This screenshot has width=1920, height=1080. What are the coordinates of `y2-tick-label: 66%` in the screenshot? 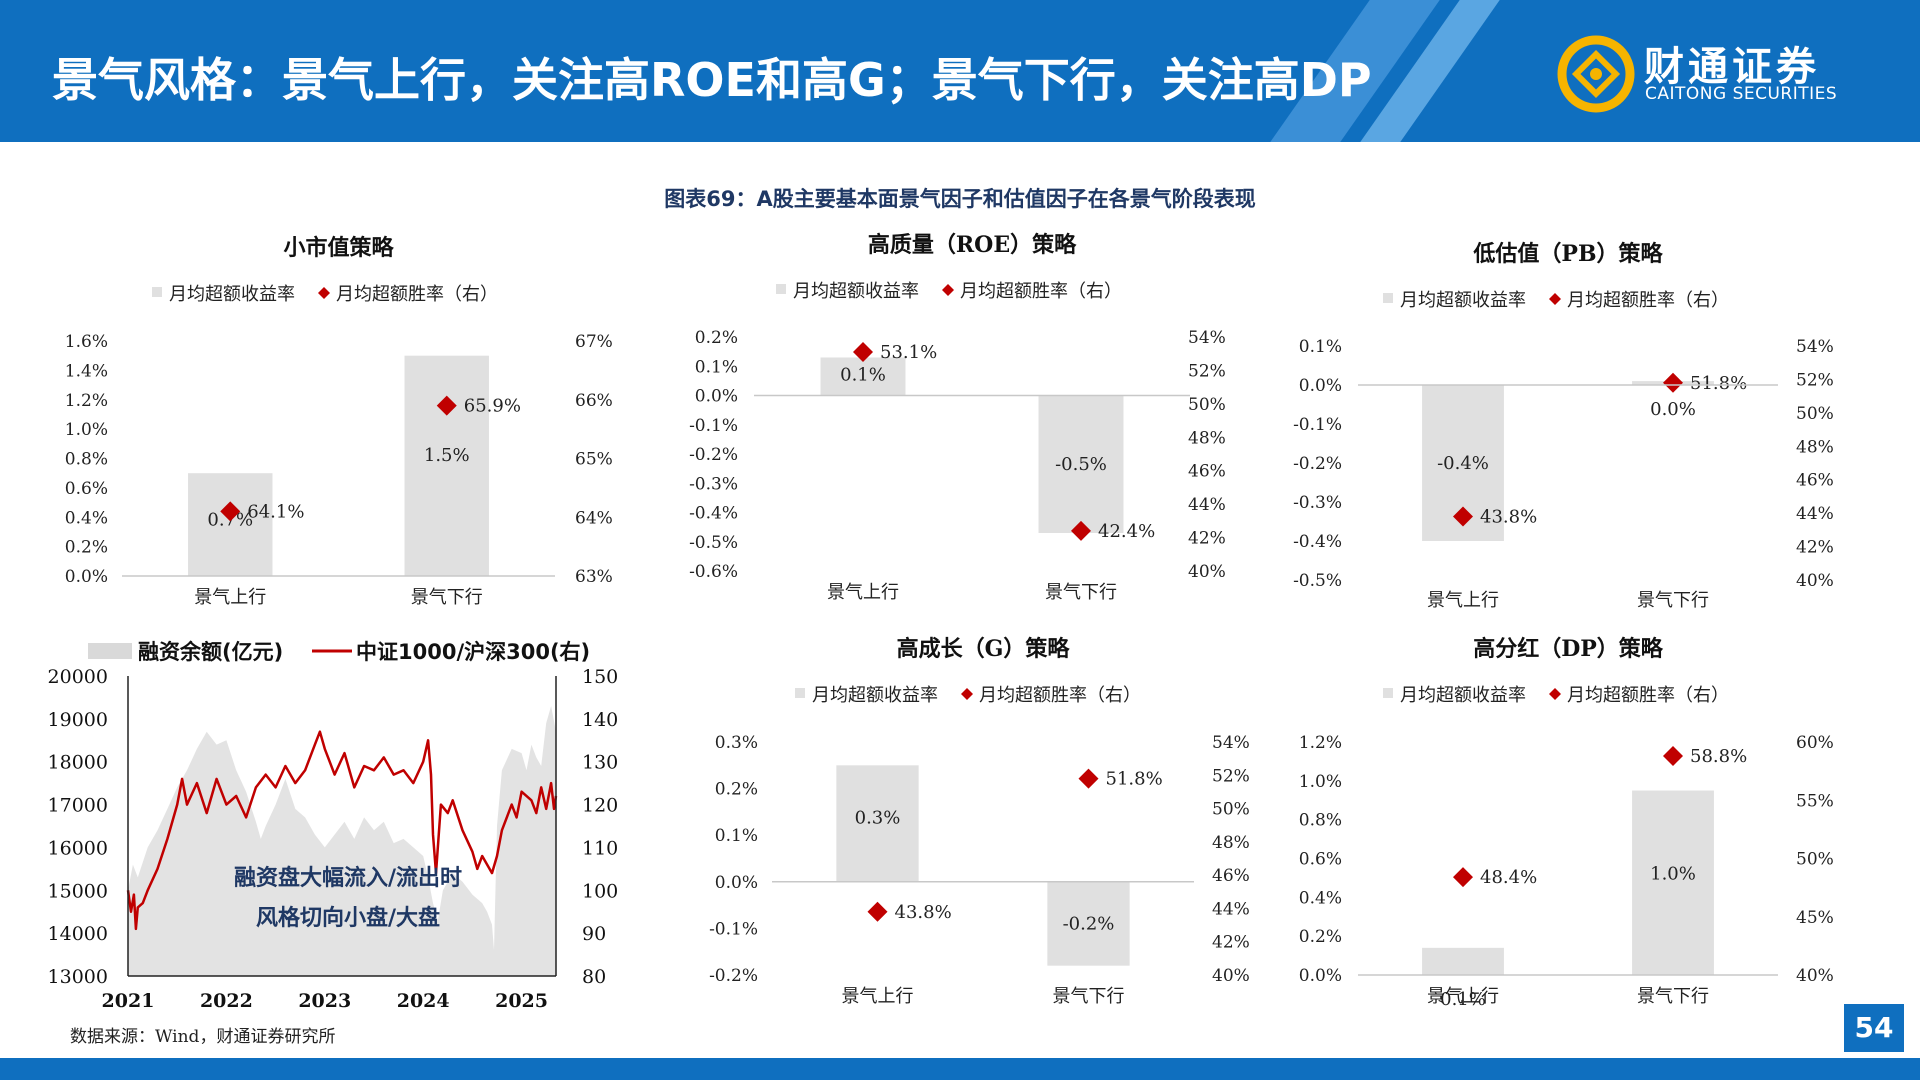 It's located at (594, 401).